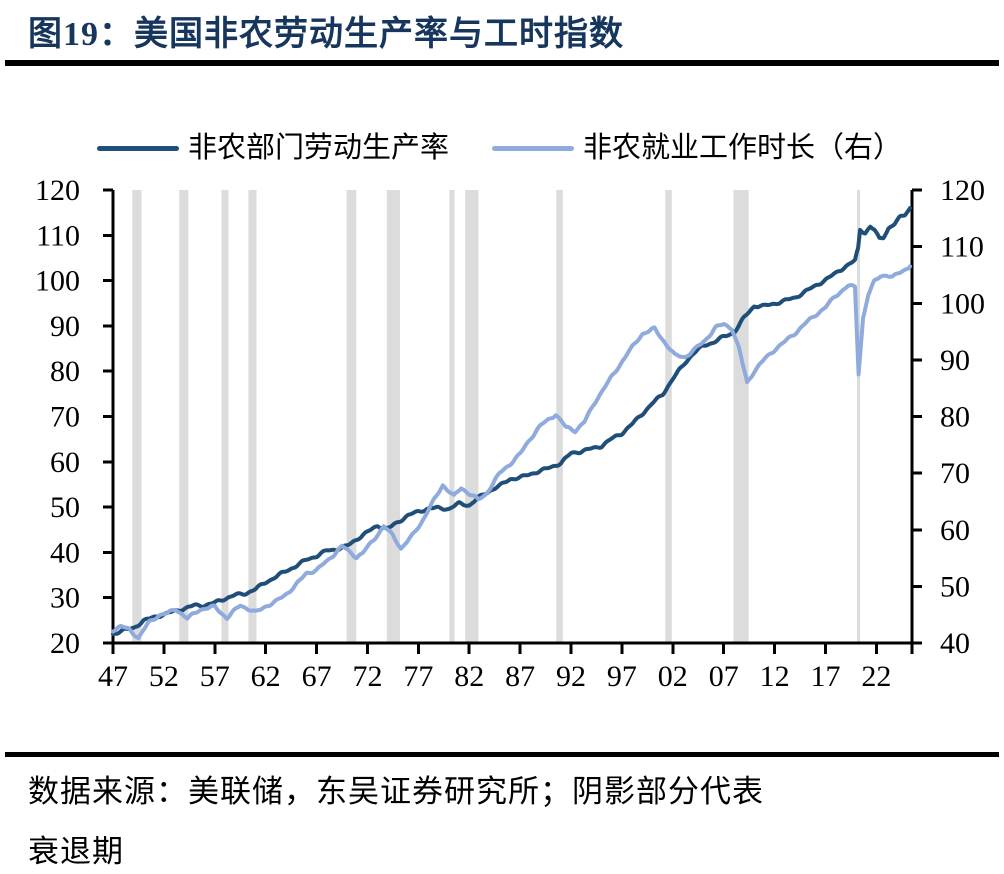  What do you see at coordinates (876, 676) in the screenshot?
I see `x-axis-tick-label: 22` at bounding box center [876, 676].